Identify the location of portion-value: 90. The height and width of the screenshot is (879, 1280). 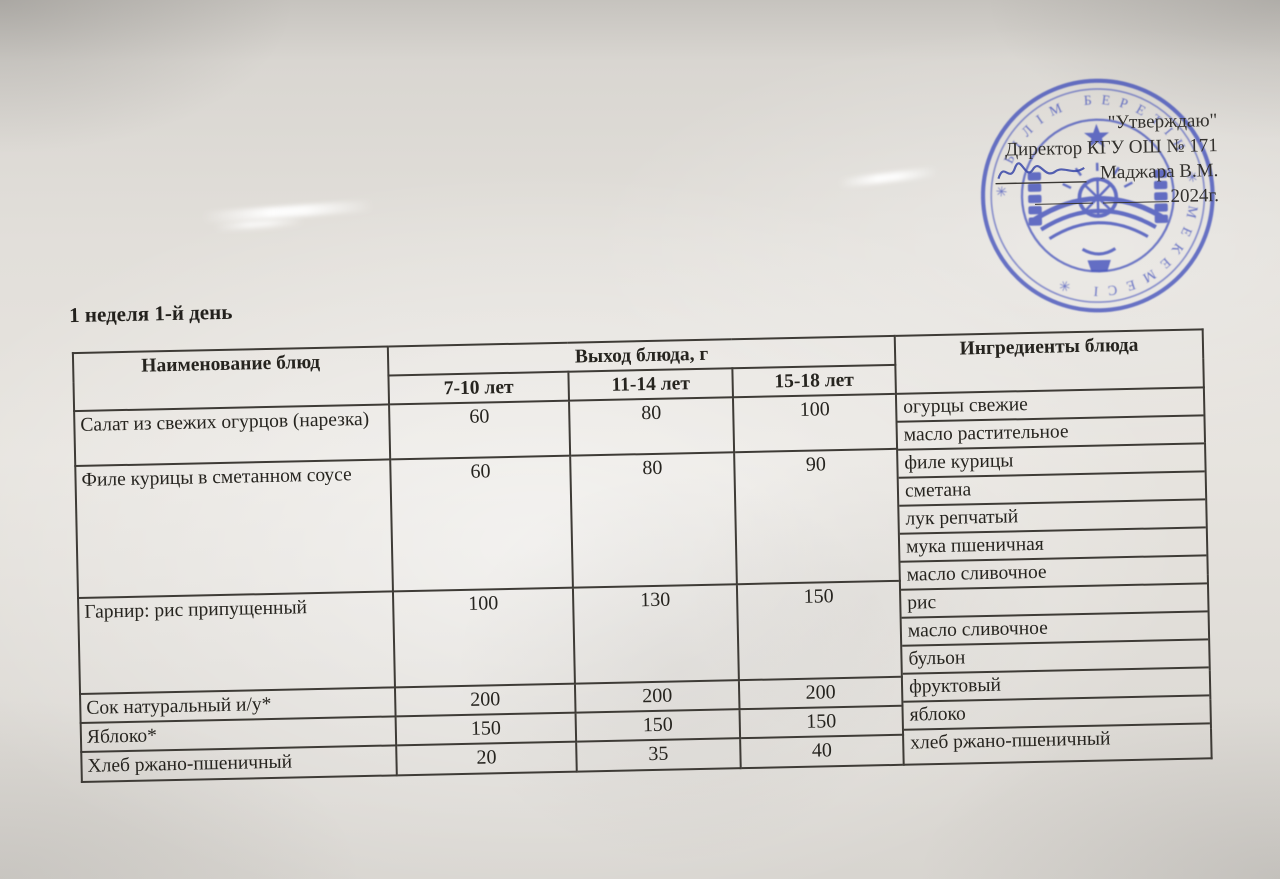
(817, 516).